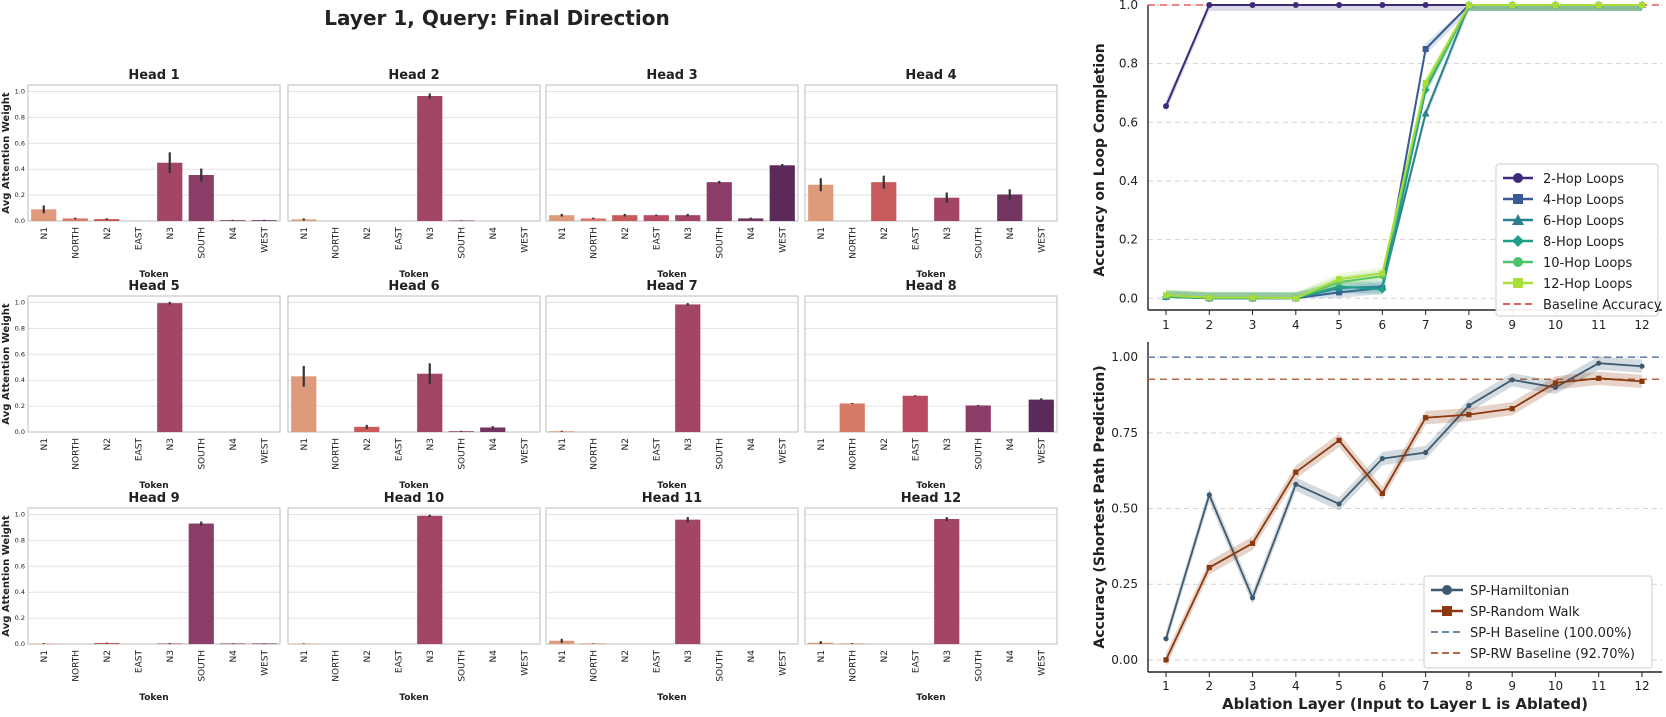 Image resolution: width=1666 pixels, height=717 pixels. What do you see at coordinates (1166, 325) in the screenshot?
I see `x-tick-label: 1` at bounding box center [1166, 325].